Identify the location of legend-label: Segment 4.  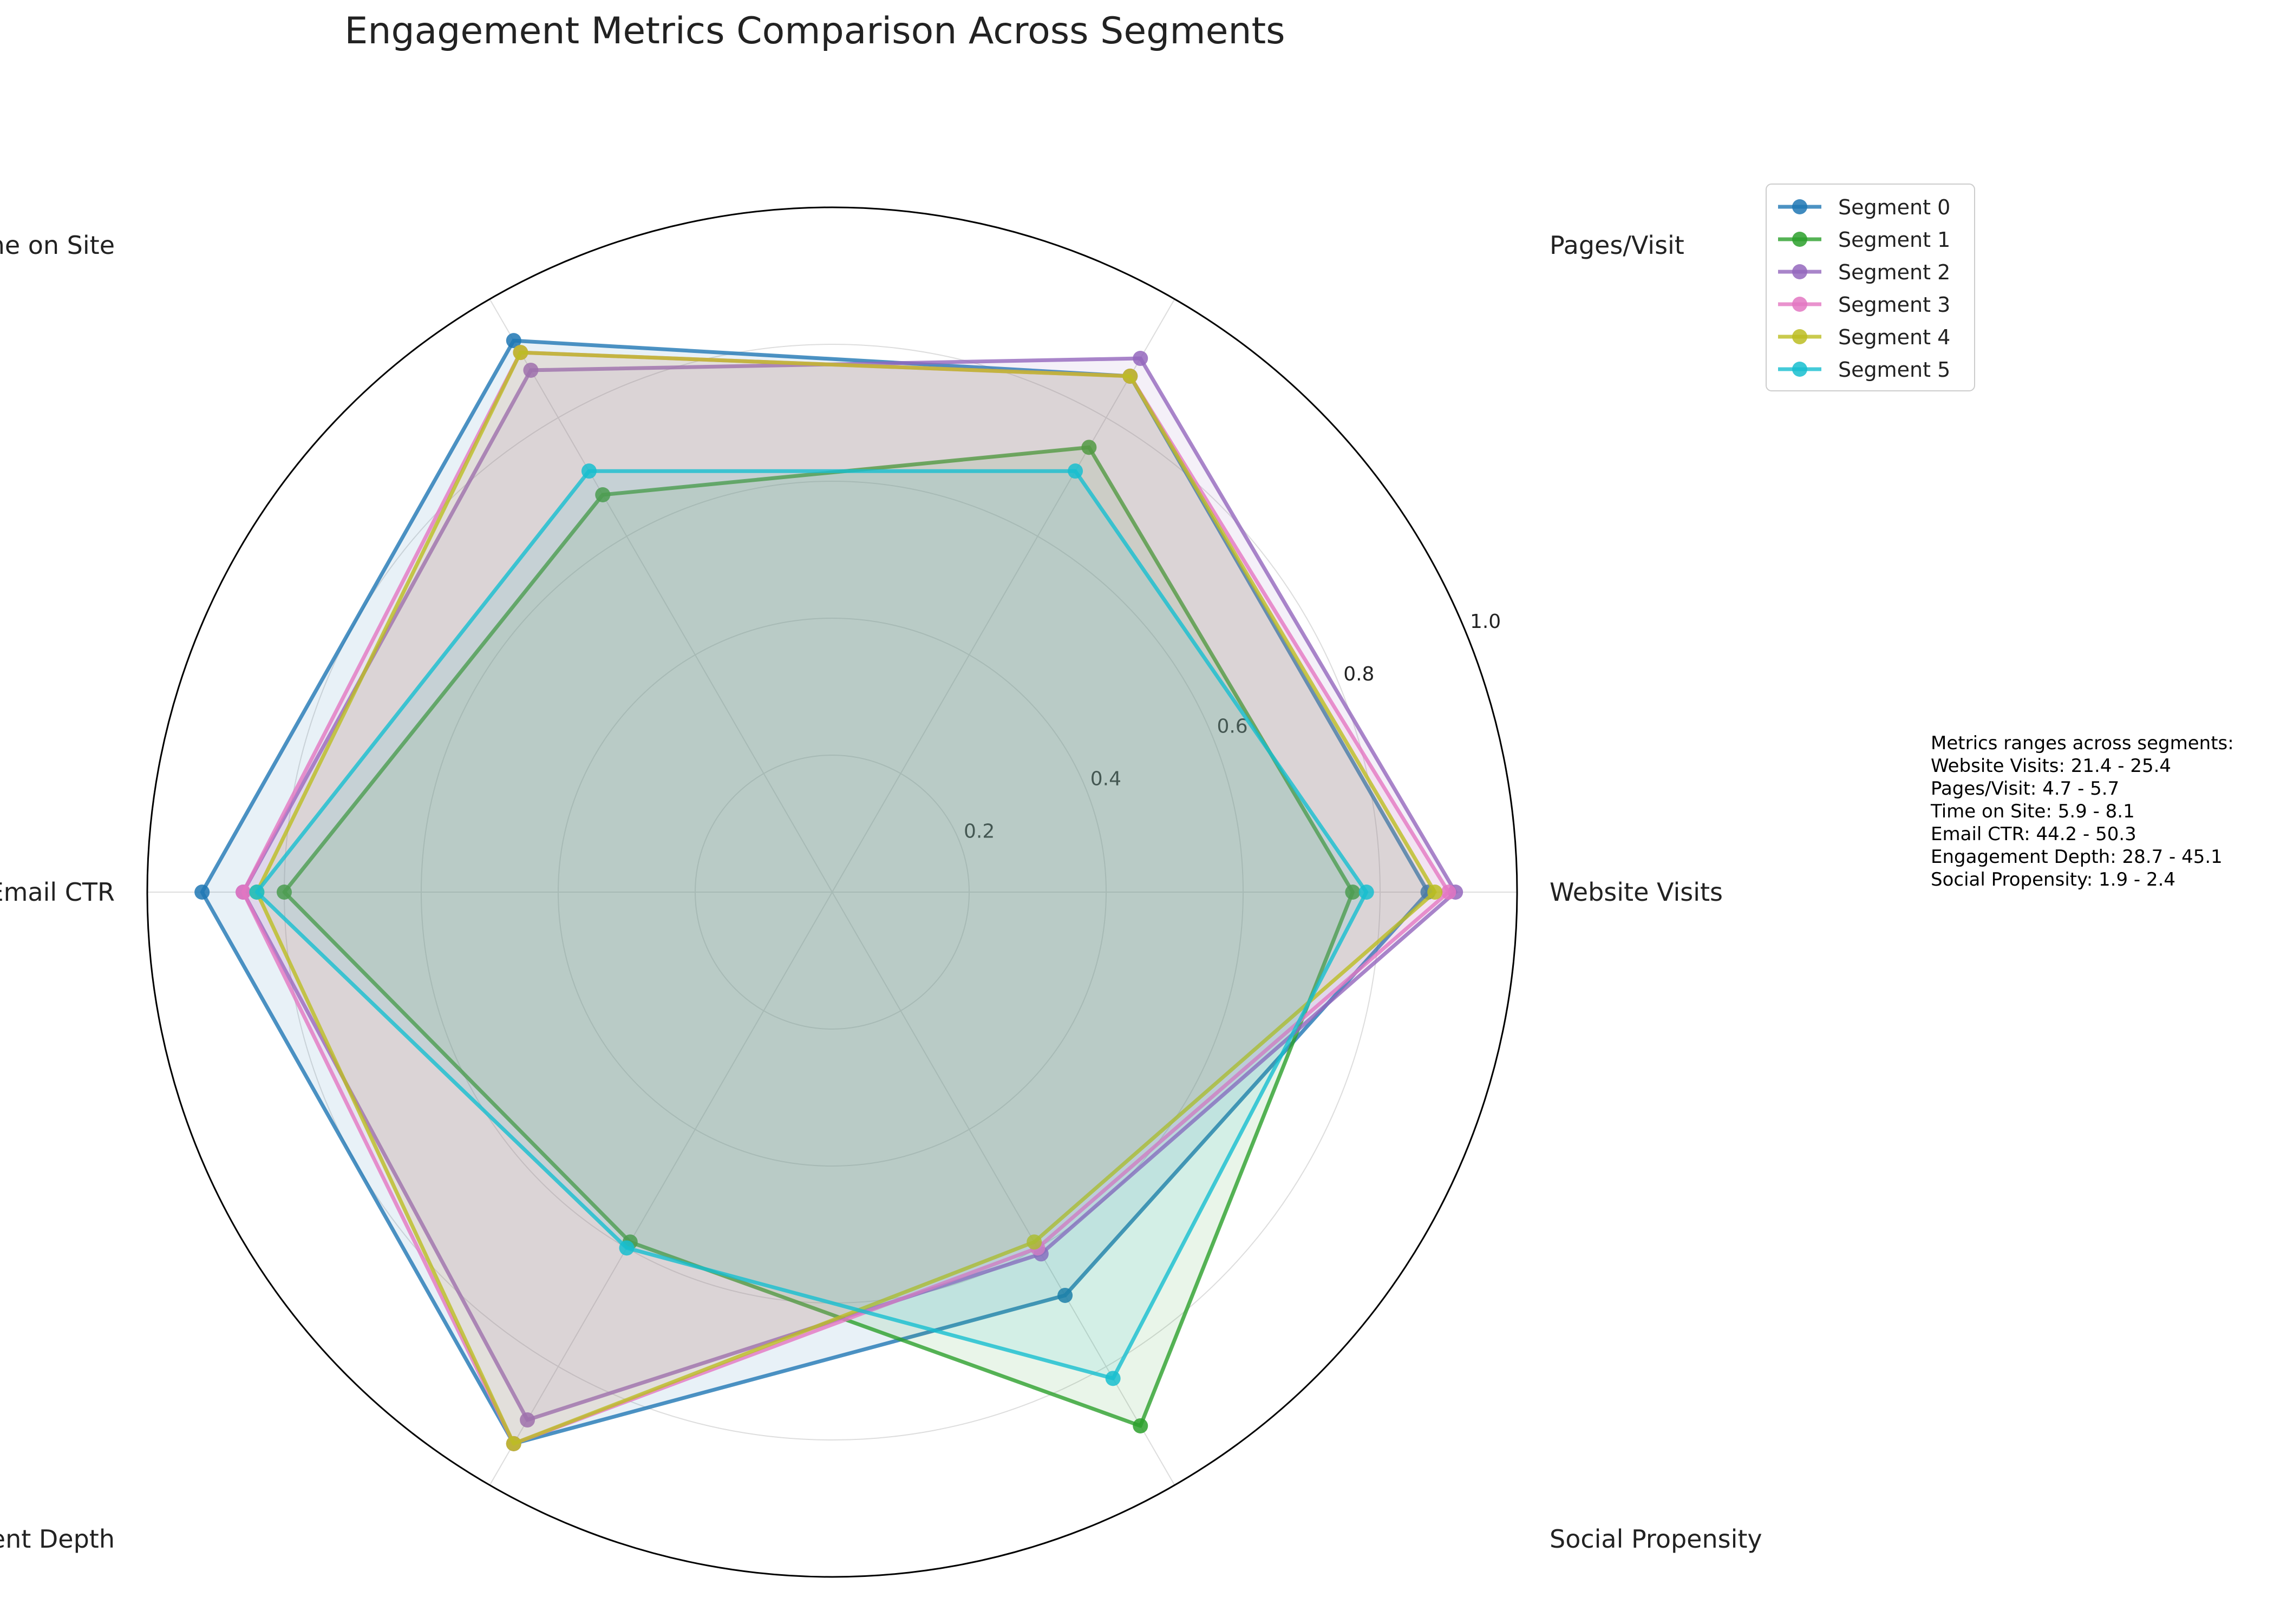
(1894, 337).